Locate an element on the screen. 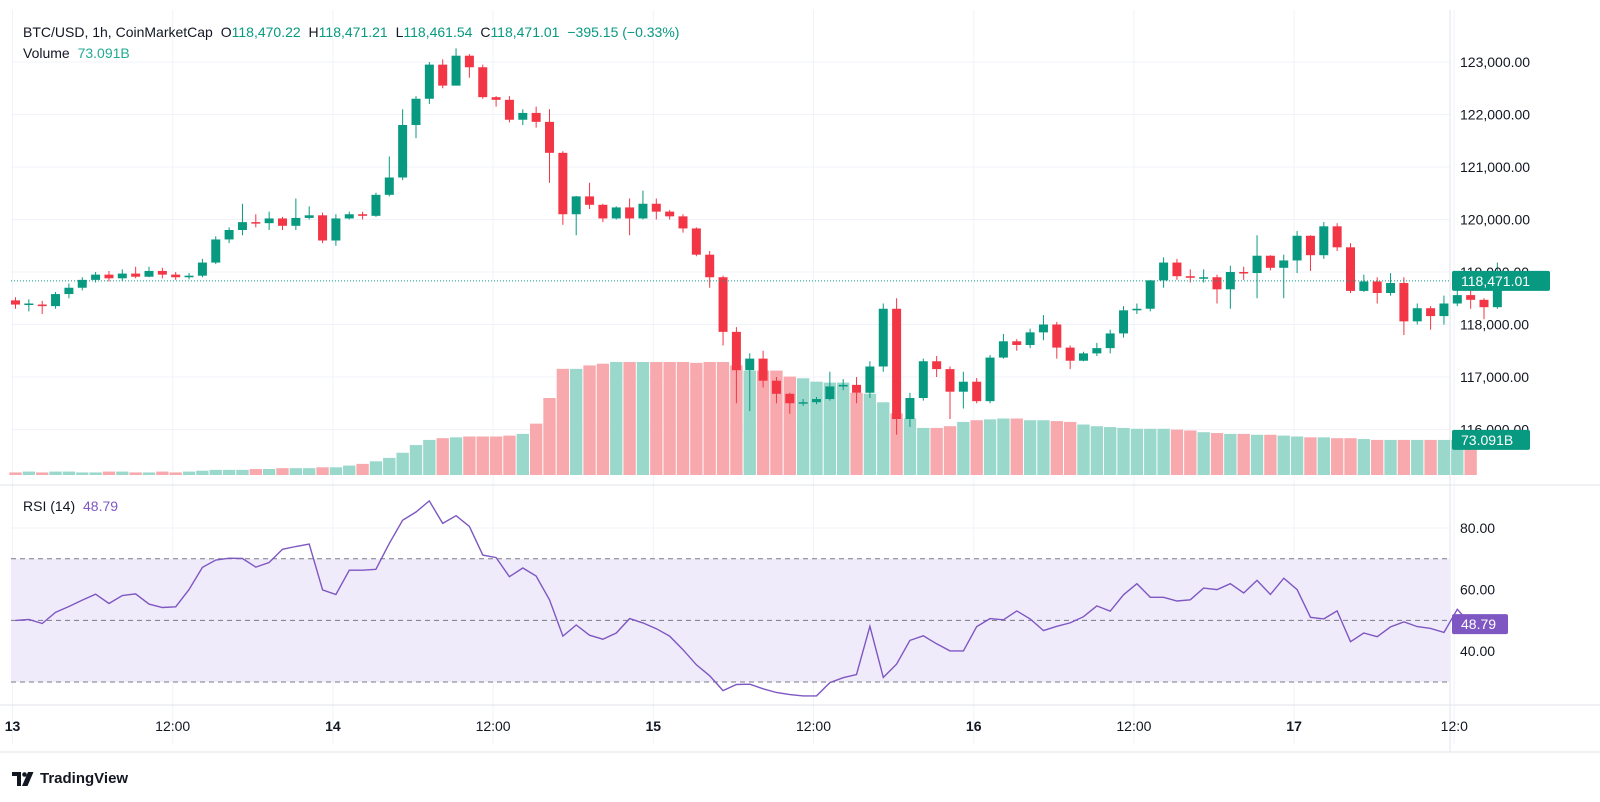 The width and height of the screenshot is (1600, 802). rsi-band-fill is located at coordinates (730, 620).